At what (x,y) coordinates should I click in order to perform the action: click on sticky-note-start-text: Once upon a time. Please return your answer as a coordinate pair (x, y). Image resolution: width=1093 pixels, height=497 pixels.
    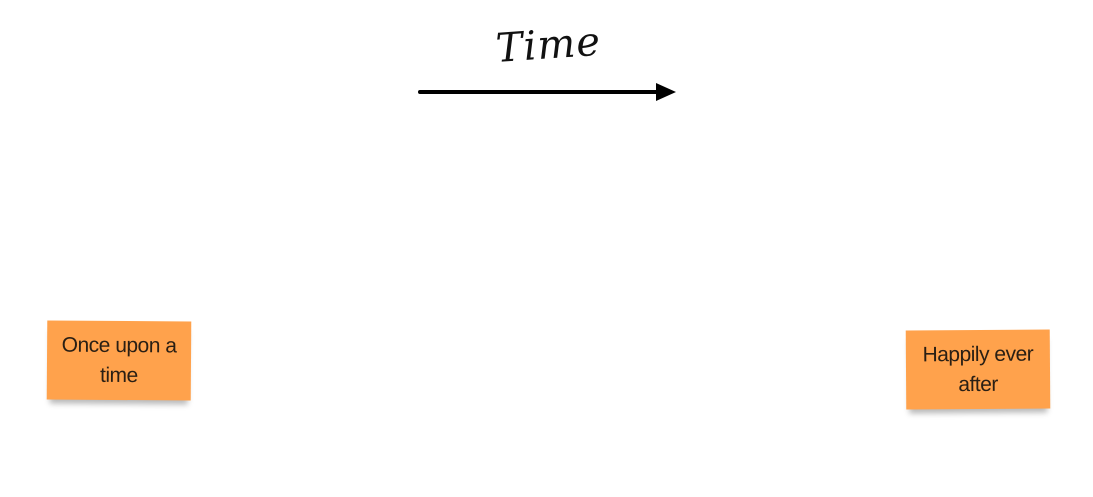
    Looking at the image, I should click on (119, 360).